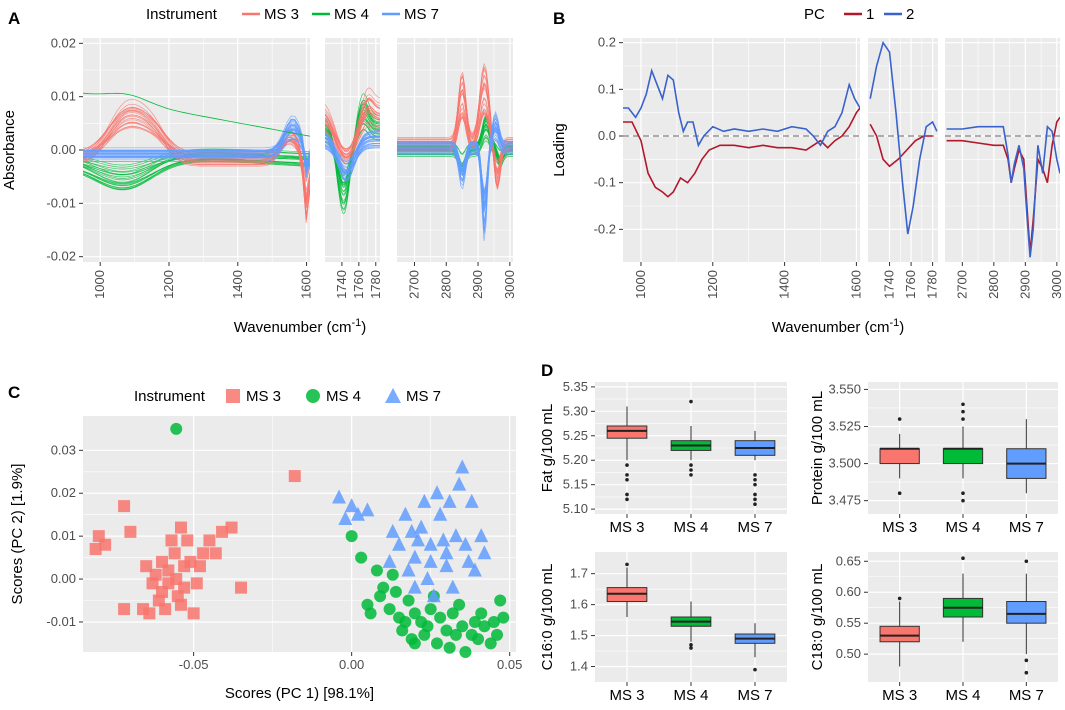 The width and height of the screenshot is (1065, 710). What do you see at coordinates (844, 425) in the screenshot?
I see `y-tick-label: 3.525` at bounding box center [844, 425].